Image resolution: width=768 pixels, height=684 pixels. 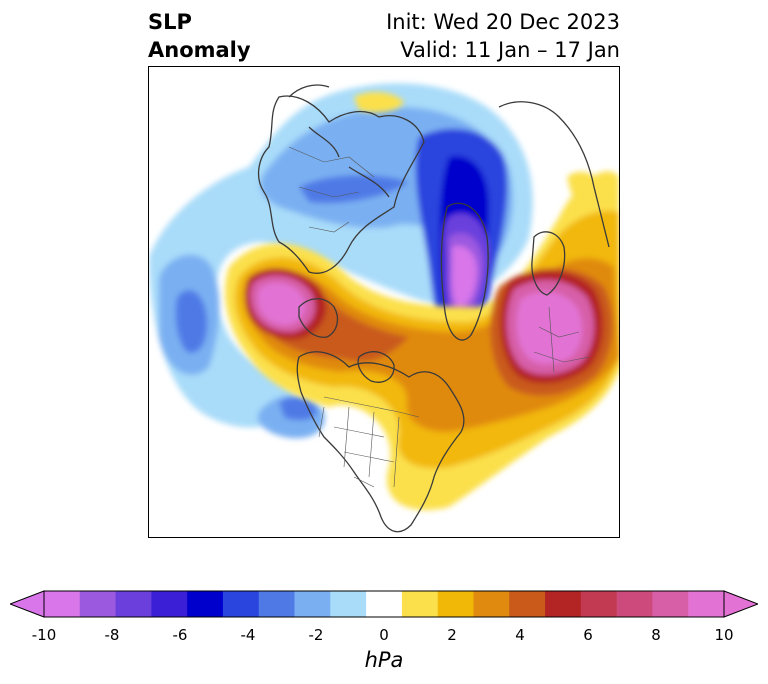 What do you see at coordinates (199, 36) in the screenshot?
I see `chart-title: SLP Anomaly` at bounding box center [199, 36].